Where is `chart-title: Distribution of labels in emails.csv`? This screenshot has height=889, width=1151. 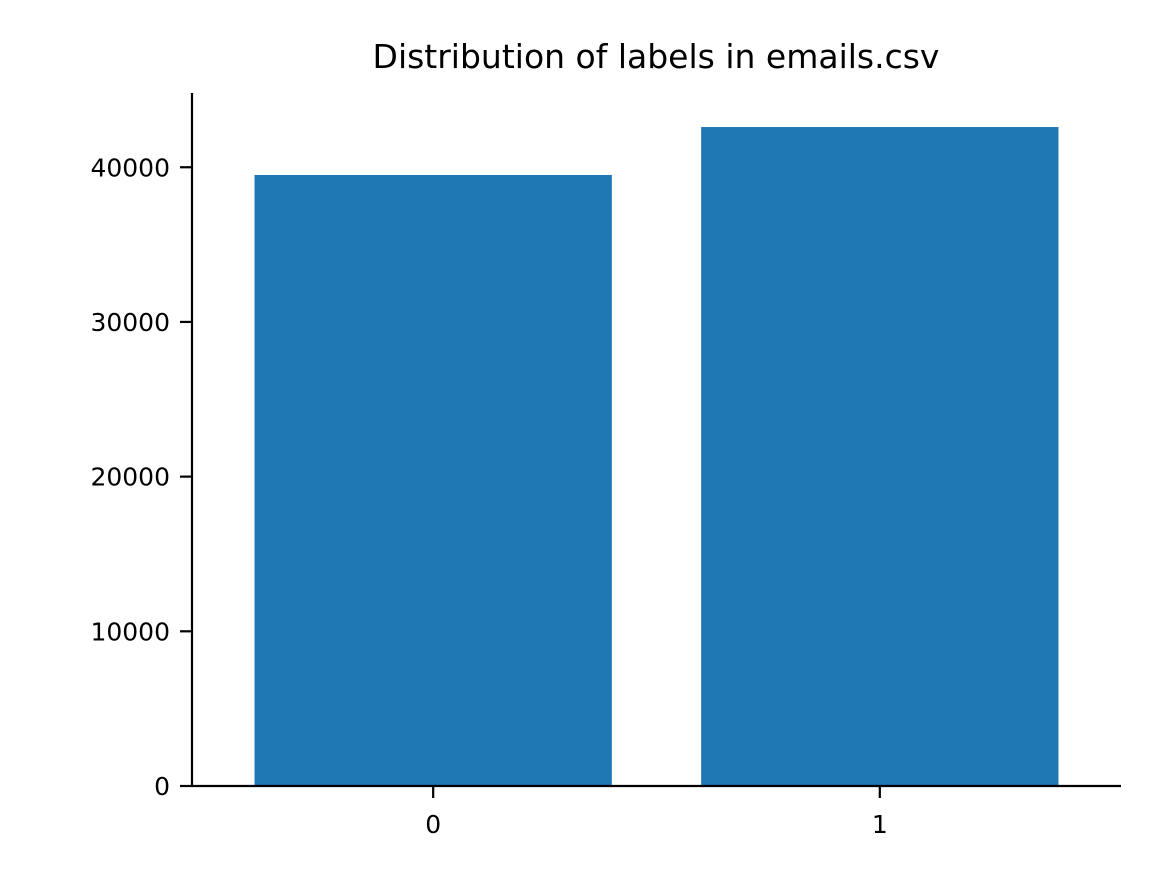
chart-title: Distribution of labels in emails.csv is located at coordinates (656, 56).